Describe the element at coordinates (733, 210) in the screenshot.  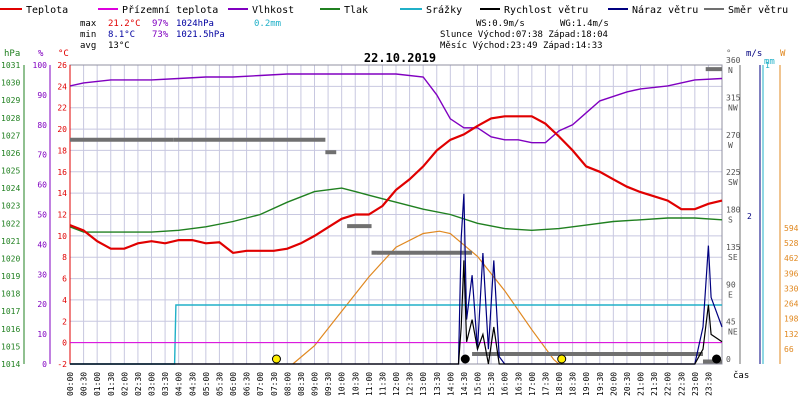
I see `dir-tick-180: 180` at that location.